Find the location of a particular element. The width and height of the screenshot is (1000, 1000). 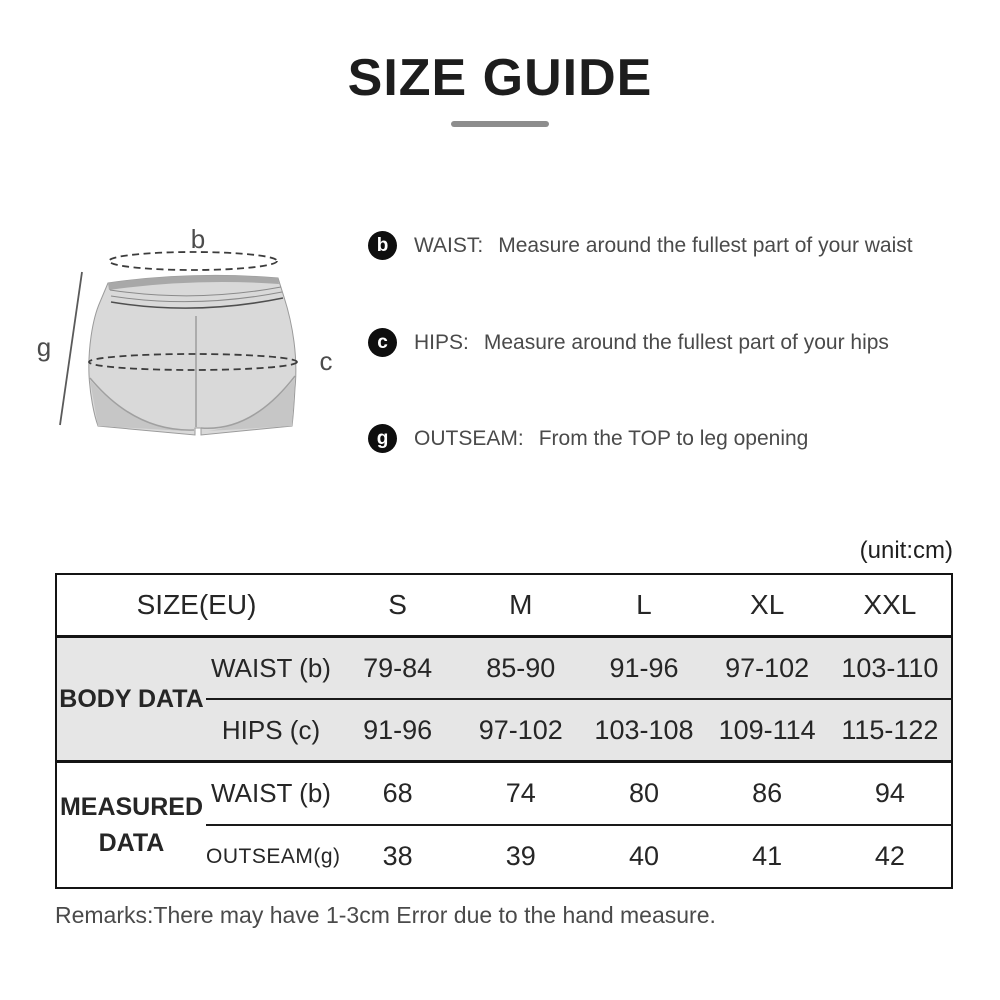

table-header-row: SIZE(EU) S M L XL XXL is located at coordinates (504, 606).